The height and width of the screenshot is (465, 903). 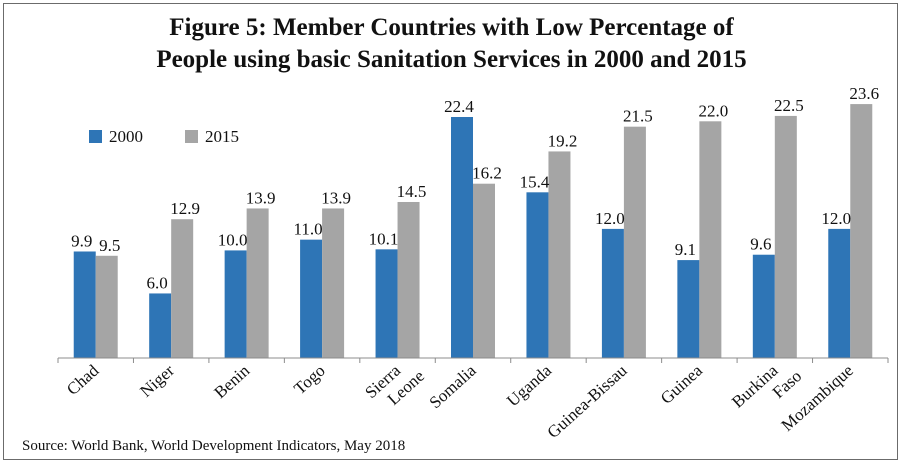 I want to click on x-tick-label-niger: Niger, so click(x=157, y=381).